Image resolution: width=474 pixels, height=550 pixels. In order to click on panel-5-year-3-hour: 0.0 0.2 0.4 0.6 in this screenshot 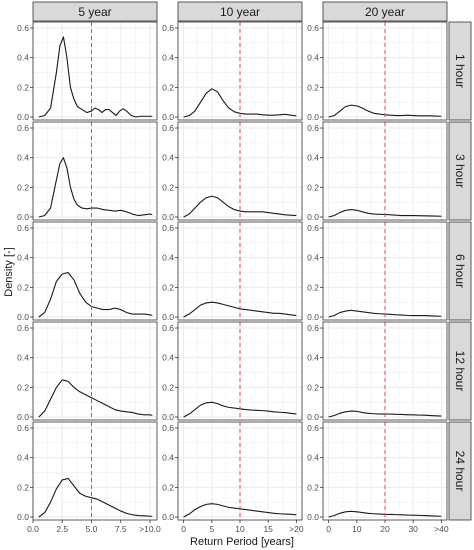, I will do `click(87, 171)`.